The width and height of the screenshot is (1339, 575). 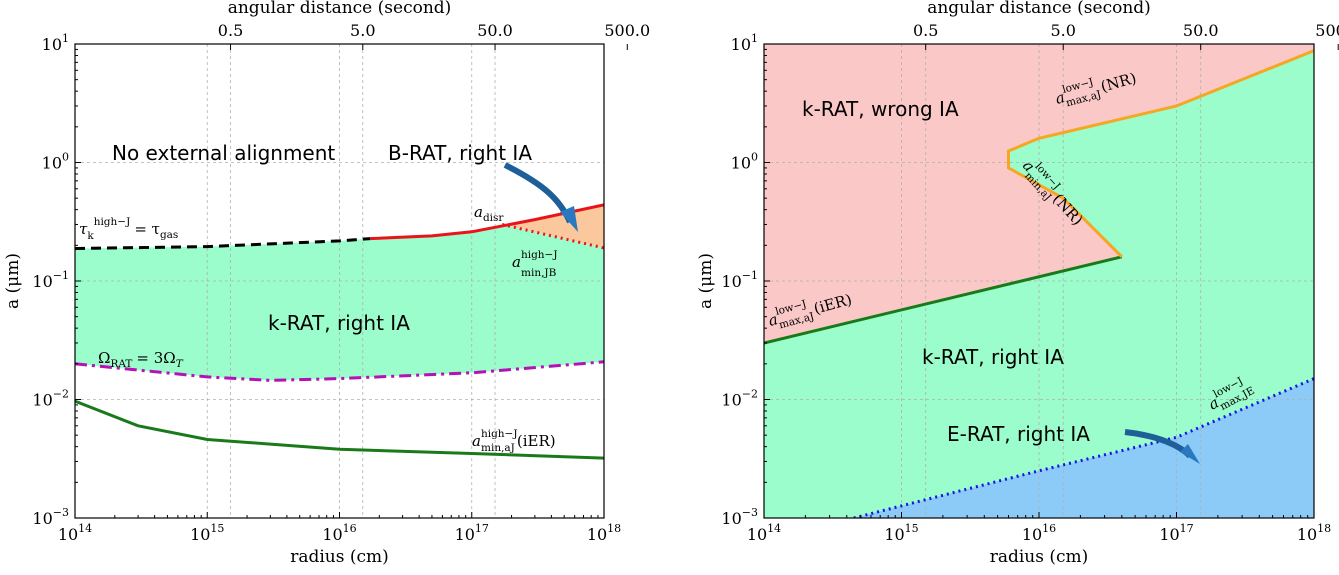 I want to click on x-tick-label: 1017, so click(x=1176, y=533).